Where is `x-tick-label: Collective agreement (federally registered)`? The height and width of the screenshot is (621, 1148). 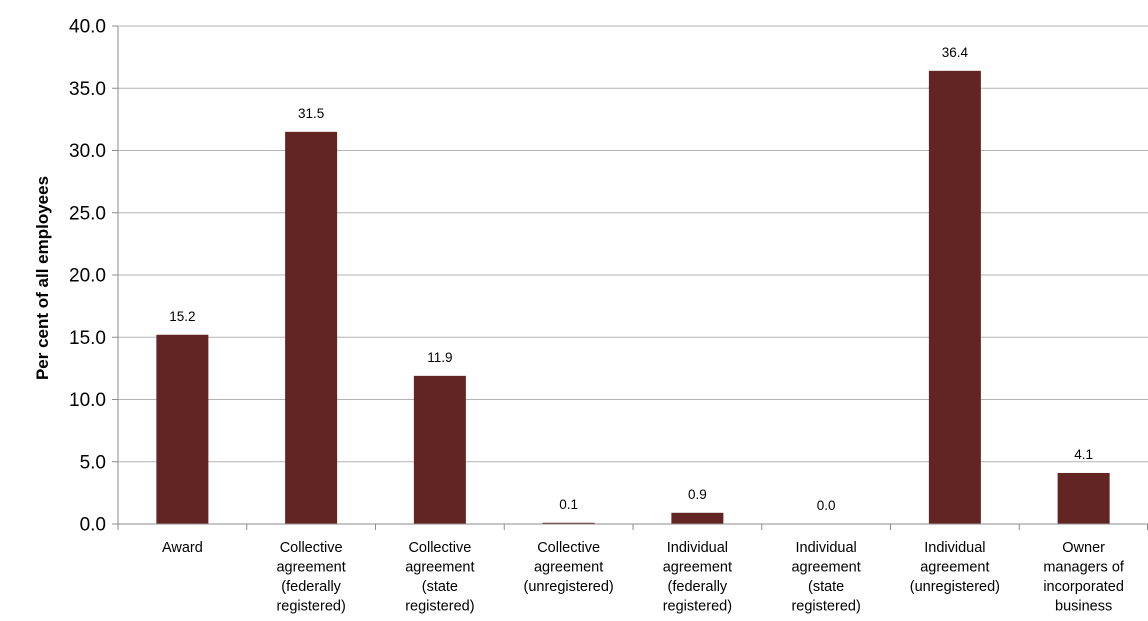
x-tick-label: Collective agreement (federally registered) is located at coordinates (310, 577).